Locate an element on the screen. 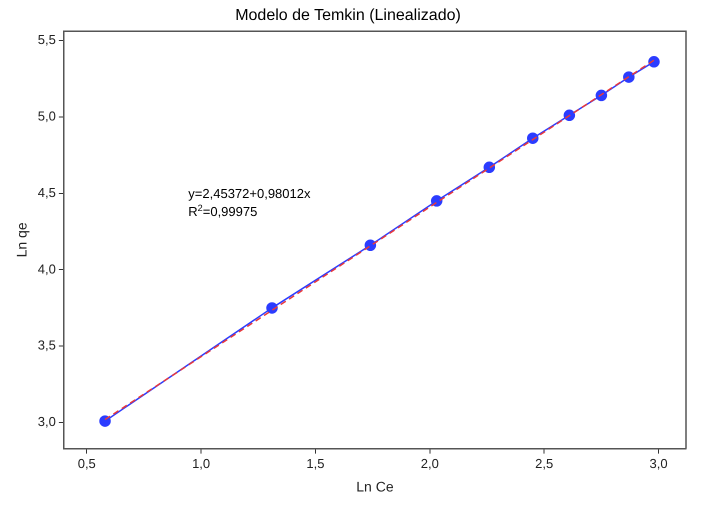 Image resolution: width=704 pixels, height=508 pixels. x-tick-label: 0,5 is located at coordinates (87, 463).